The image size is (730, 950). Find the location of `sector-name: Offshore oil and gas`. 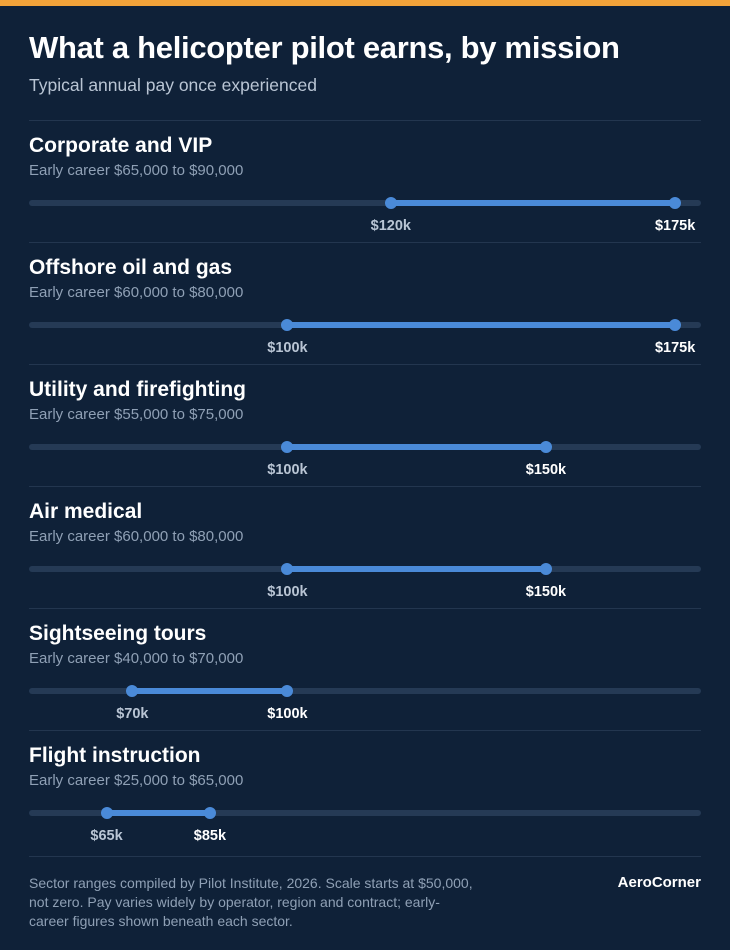

sector-name: Offshore oil and gas is located at coordinates (131, 267).